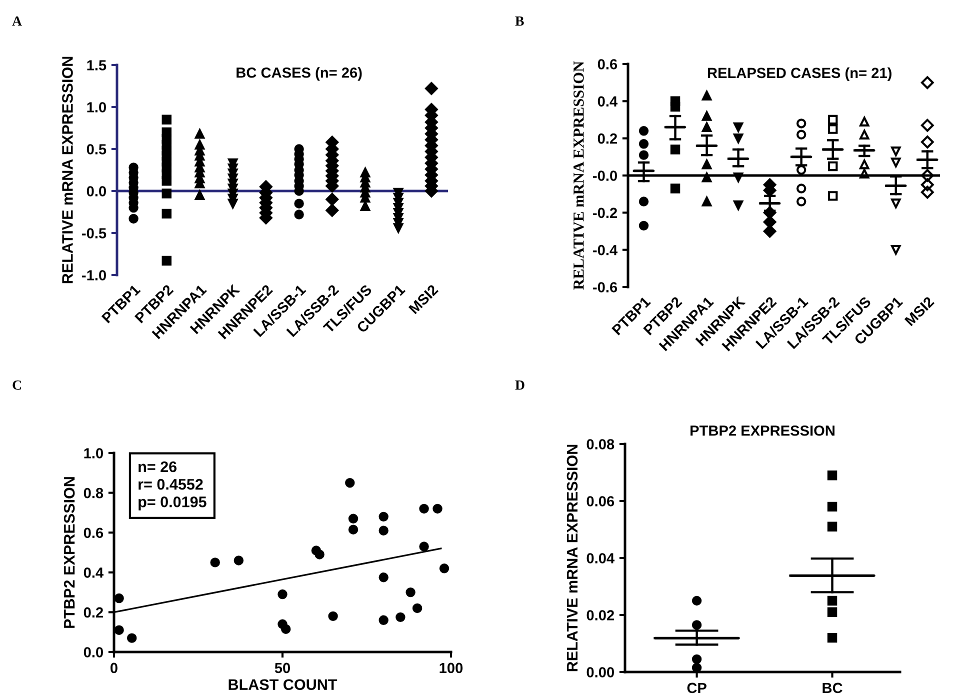 This screenshot has width=957, height=697. What do you see at coordinates (600, 444) in the screenshot?
I see `y-tick-label: 0.08` at bounding box center [600, 444].